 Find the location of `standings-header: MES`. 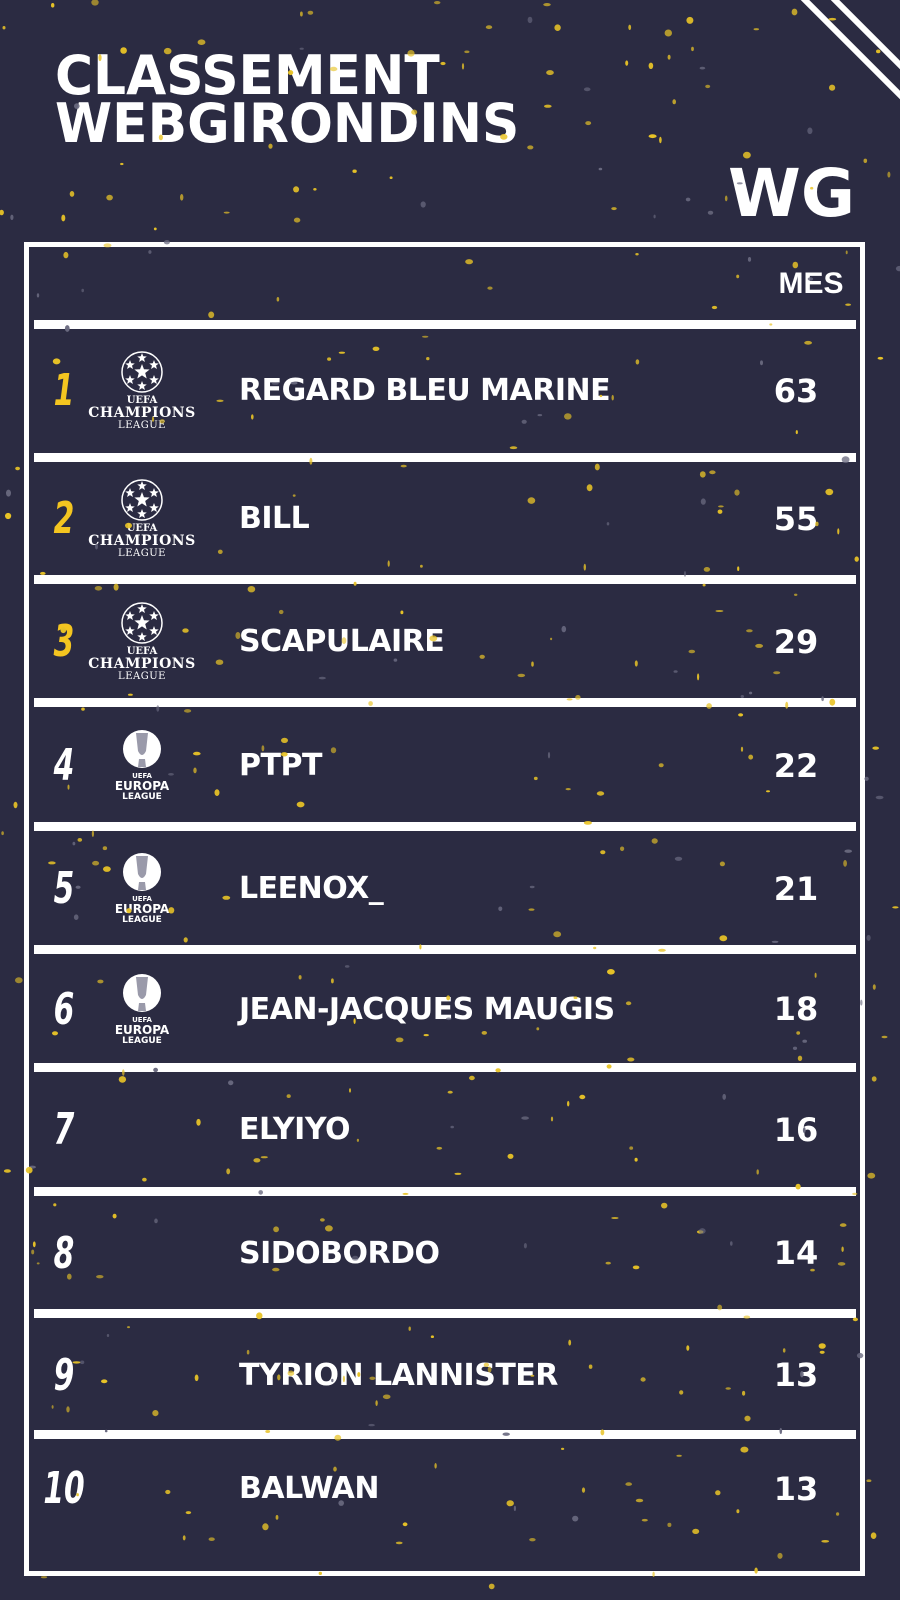

standings-header: MES is located at coordinates (445, 284).